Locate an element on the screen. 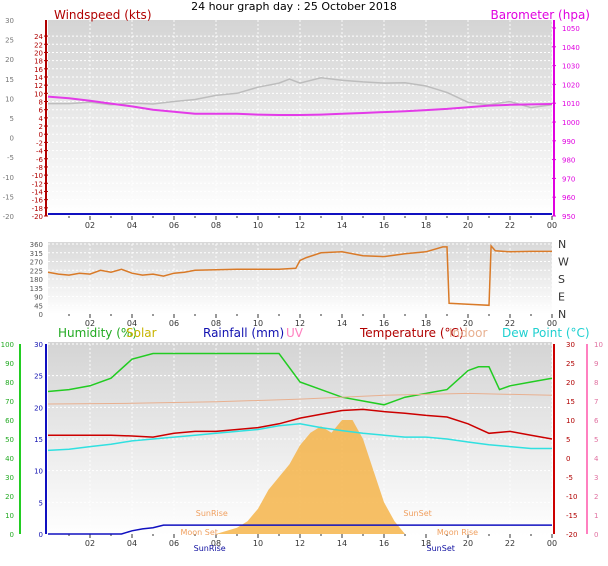 Image resolution: width=608 pixels, height=566 pixels. temp-ytick-label: -20 is located at coordinates (571, 535).